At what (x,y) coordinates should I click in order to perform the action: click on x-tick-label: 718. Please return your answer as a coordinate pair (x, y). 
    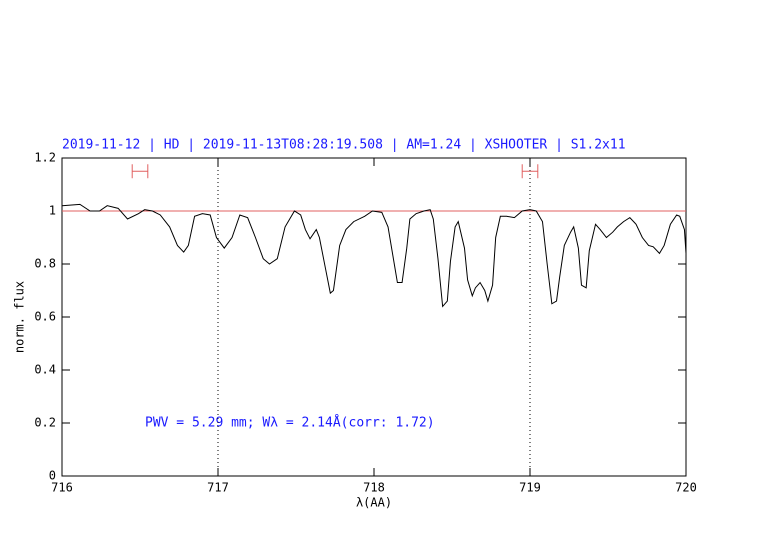
    Looking at the image, I should click on (374, 488).